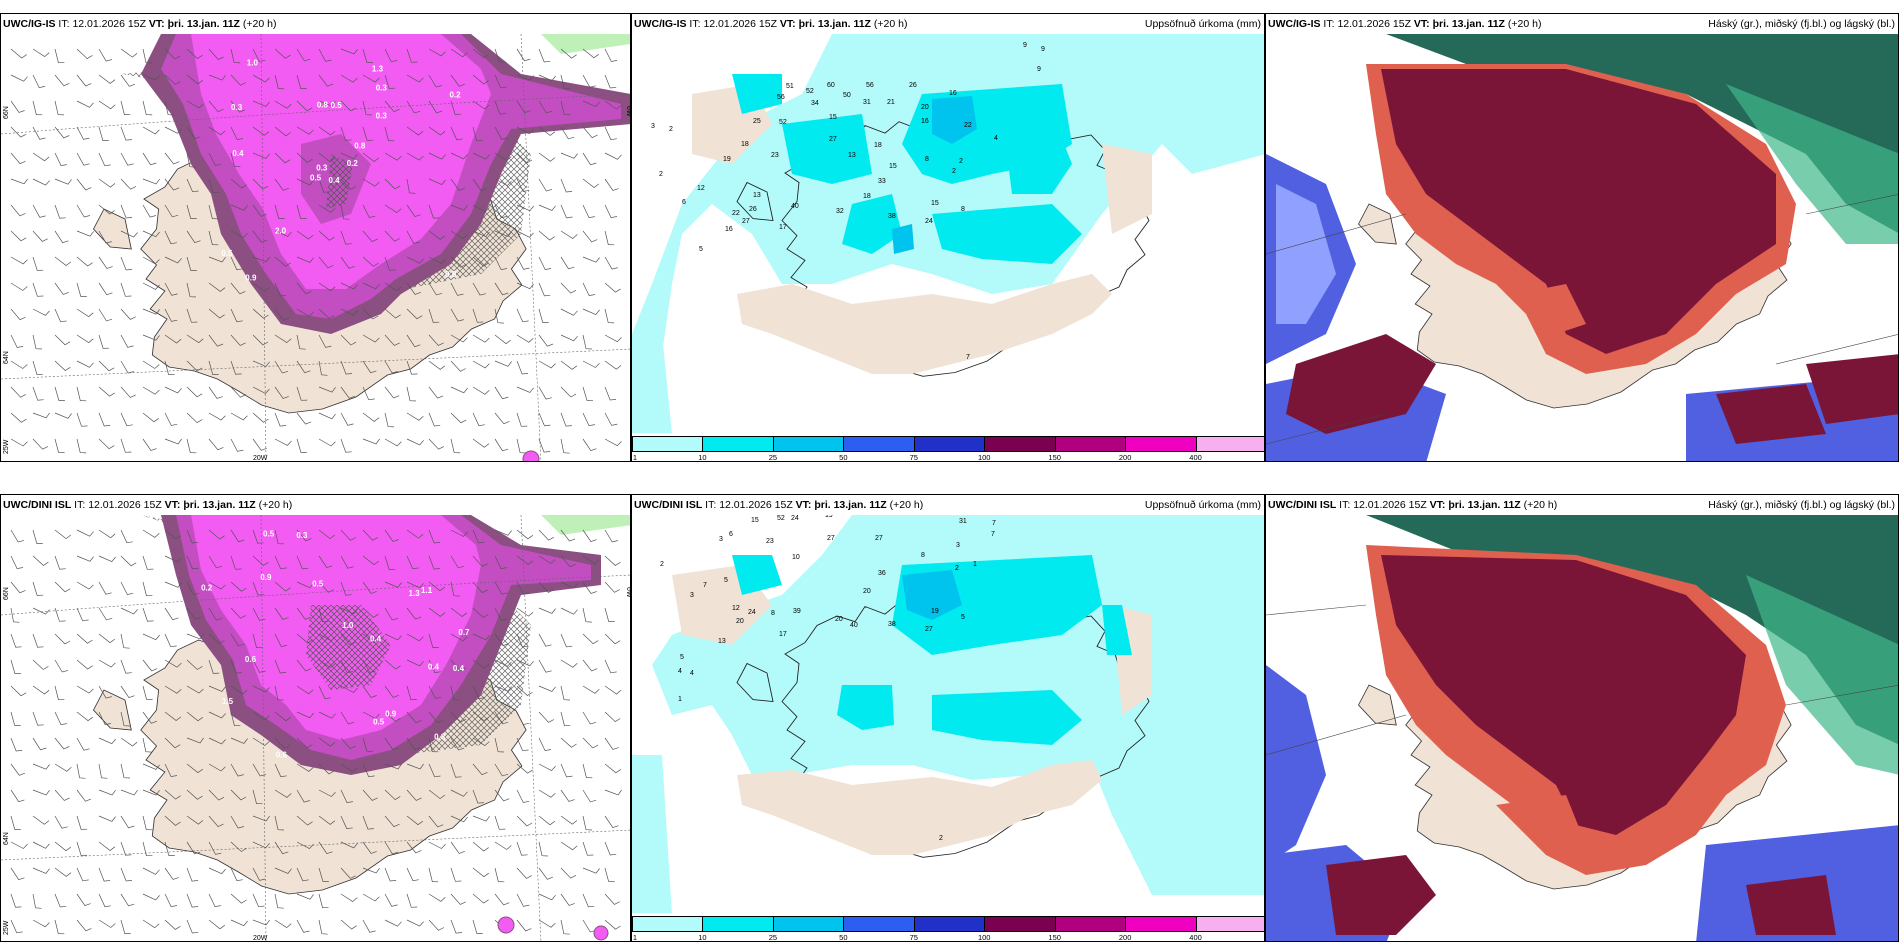 Image resolution: width=1900 pixels, height=950 pixels. I want to click on precip-value: 24, so click(929, 221).